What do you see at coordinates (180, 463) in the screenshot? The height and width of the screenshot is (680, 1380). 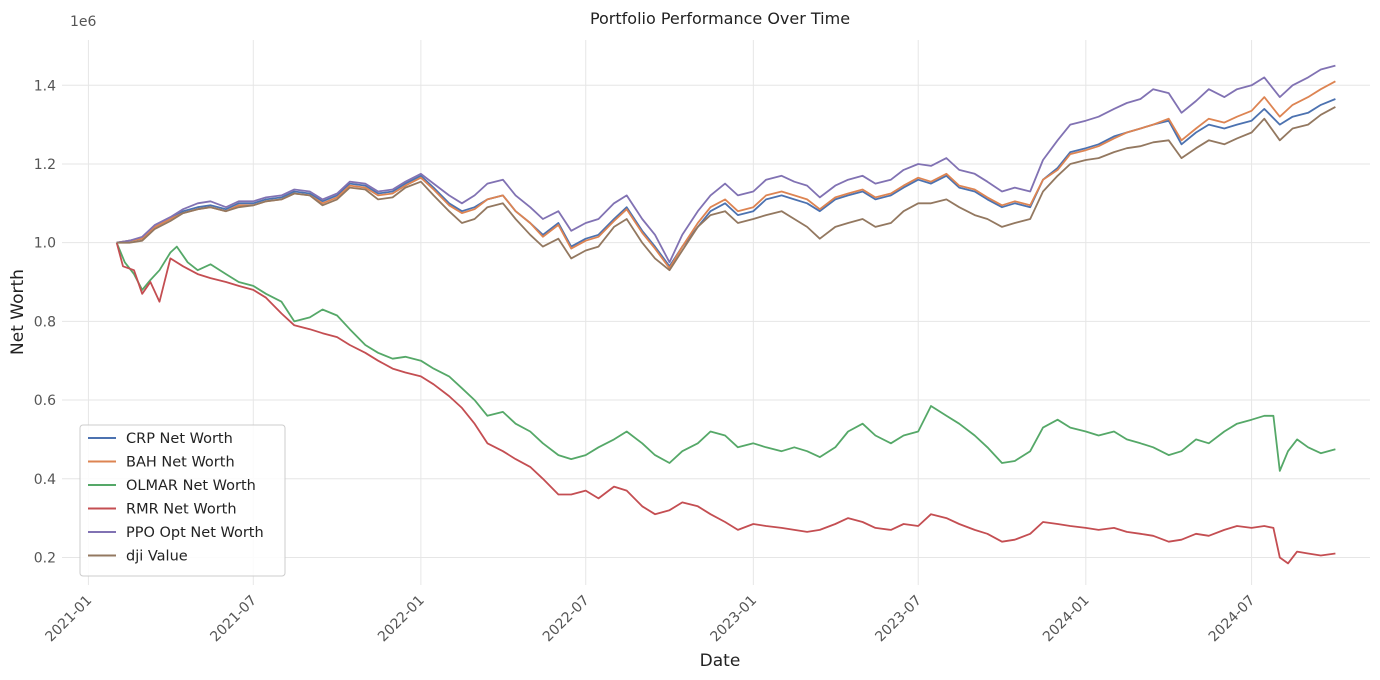 I see `legend-entry: BAH Net Worth` at bounding box center [180, 463].